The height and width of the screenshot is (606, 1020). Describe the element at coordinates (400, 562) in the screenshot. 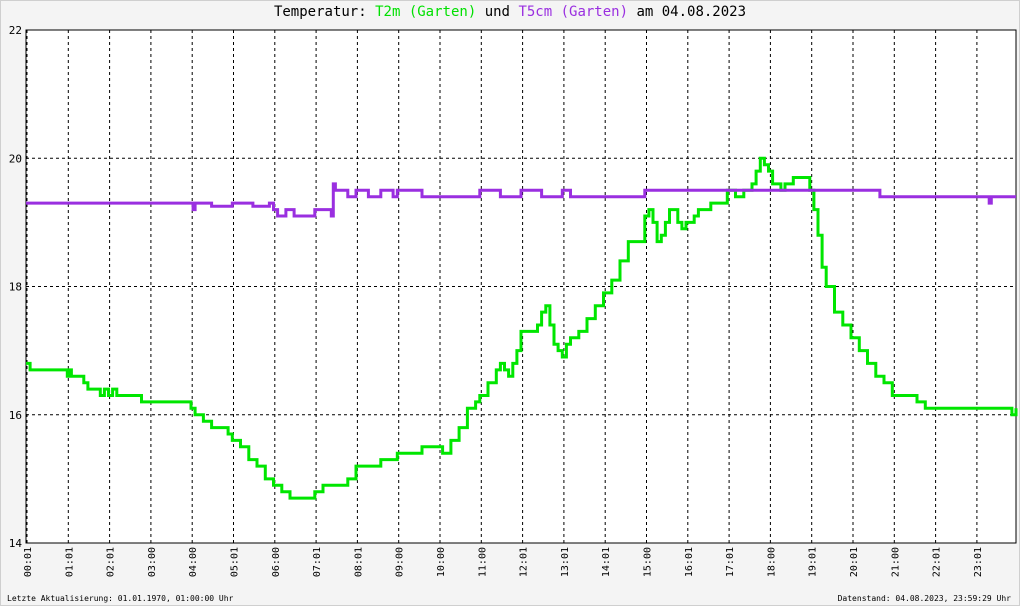

I see `x-tick-label: 09:00` at that location.